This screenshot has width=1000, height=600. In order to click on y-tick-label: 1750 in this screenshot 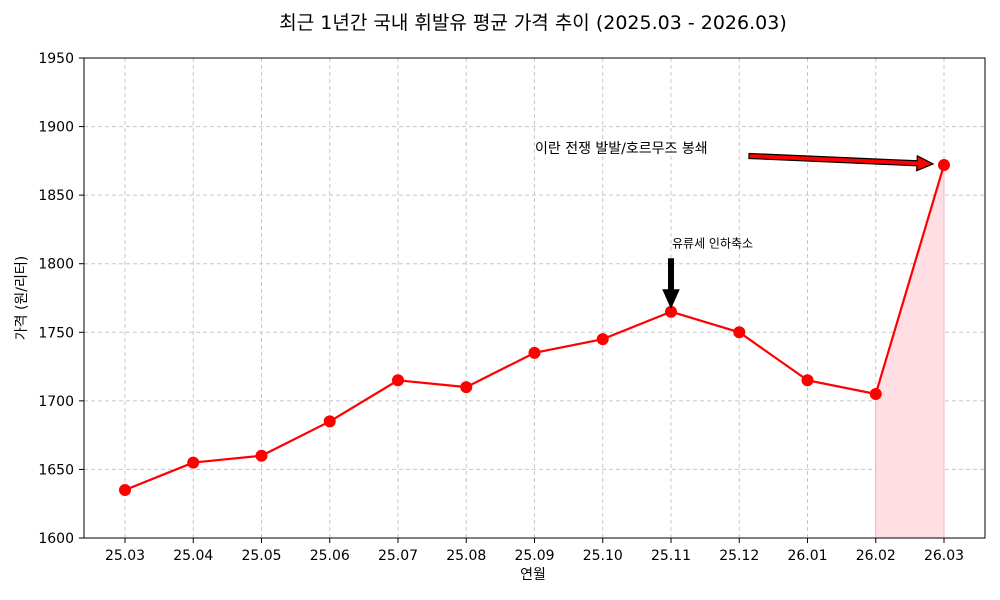, I will do `click(56, 333)`.